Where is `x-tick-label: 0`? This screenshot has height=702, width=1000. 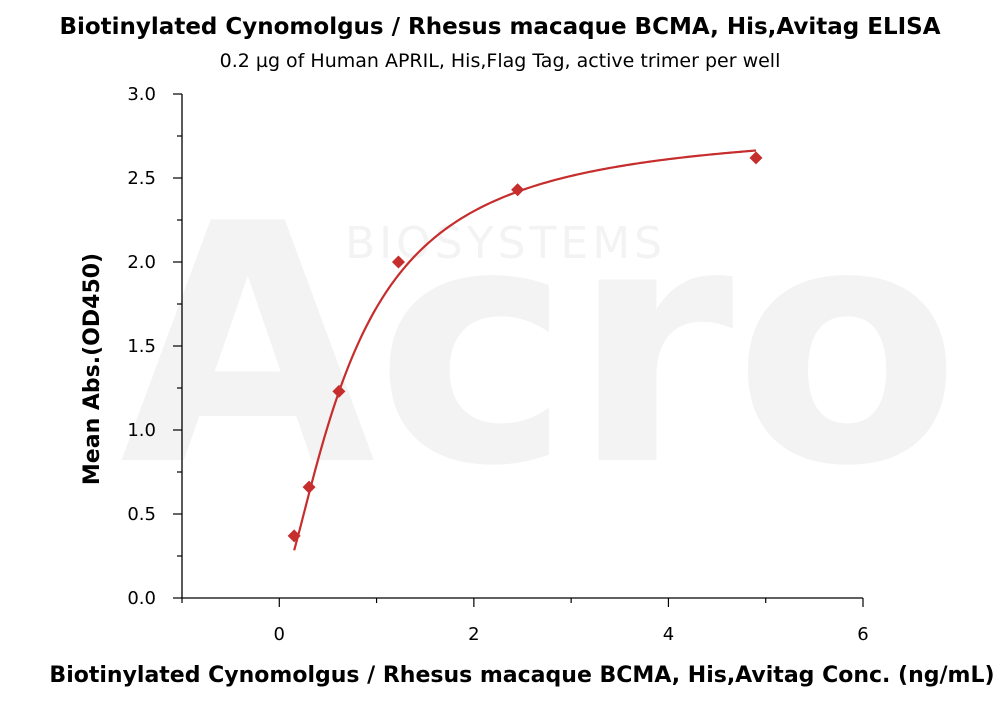 x-tick-label: 0 is located at coordinates (279, 634).